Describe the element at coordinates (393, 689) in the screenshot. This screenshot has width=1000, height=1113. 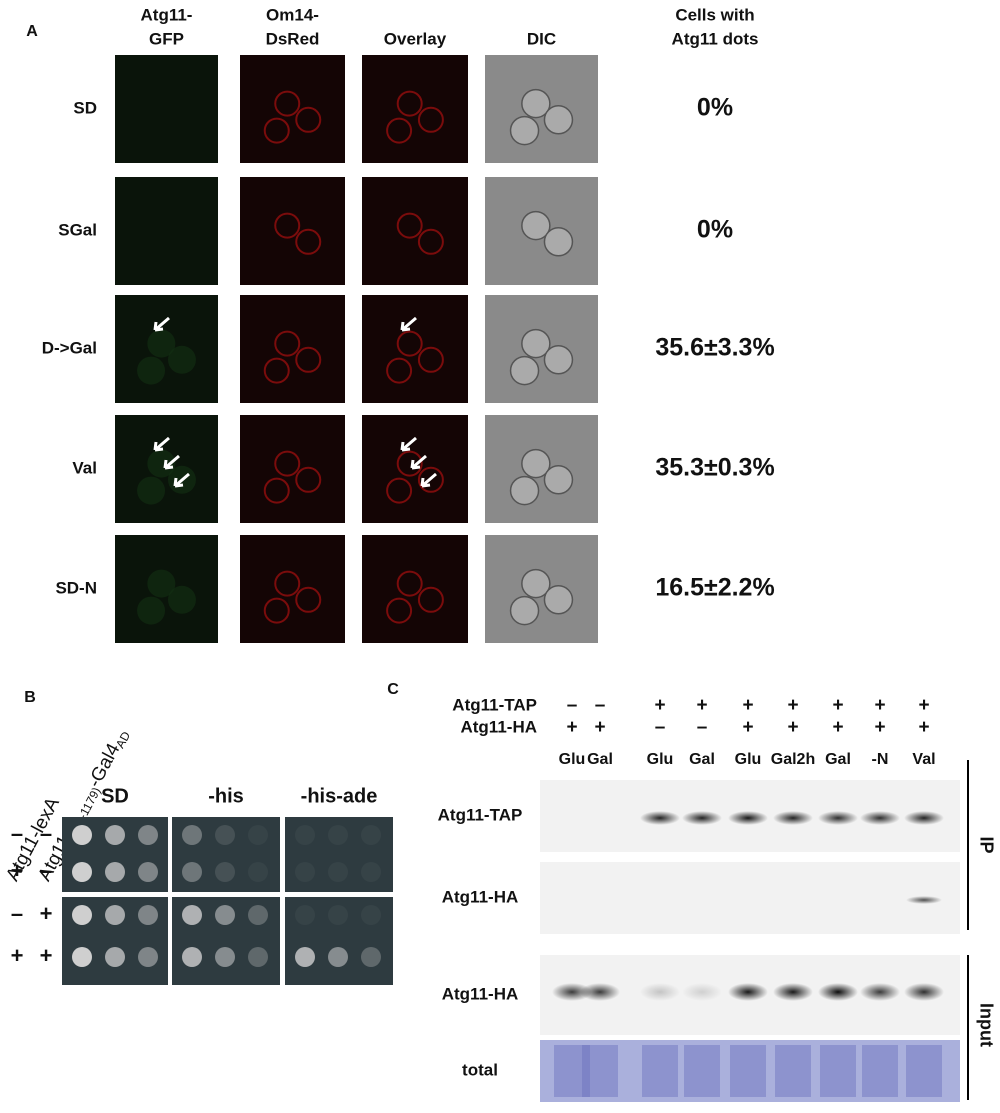
I see `panel-label: C` at that location.